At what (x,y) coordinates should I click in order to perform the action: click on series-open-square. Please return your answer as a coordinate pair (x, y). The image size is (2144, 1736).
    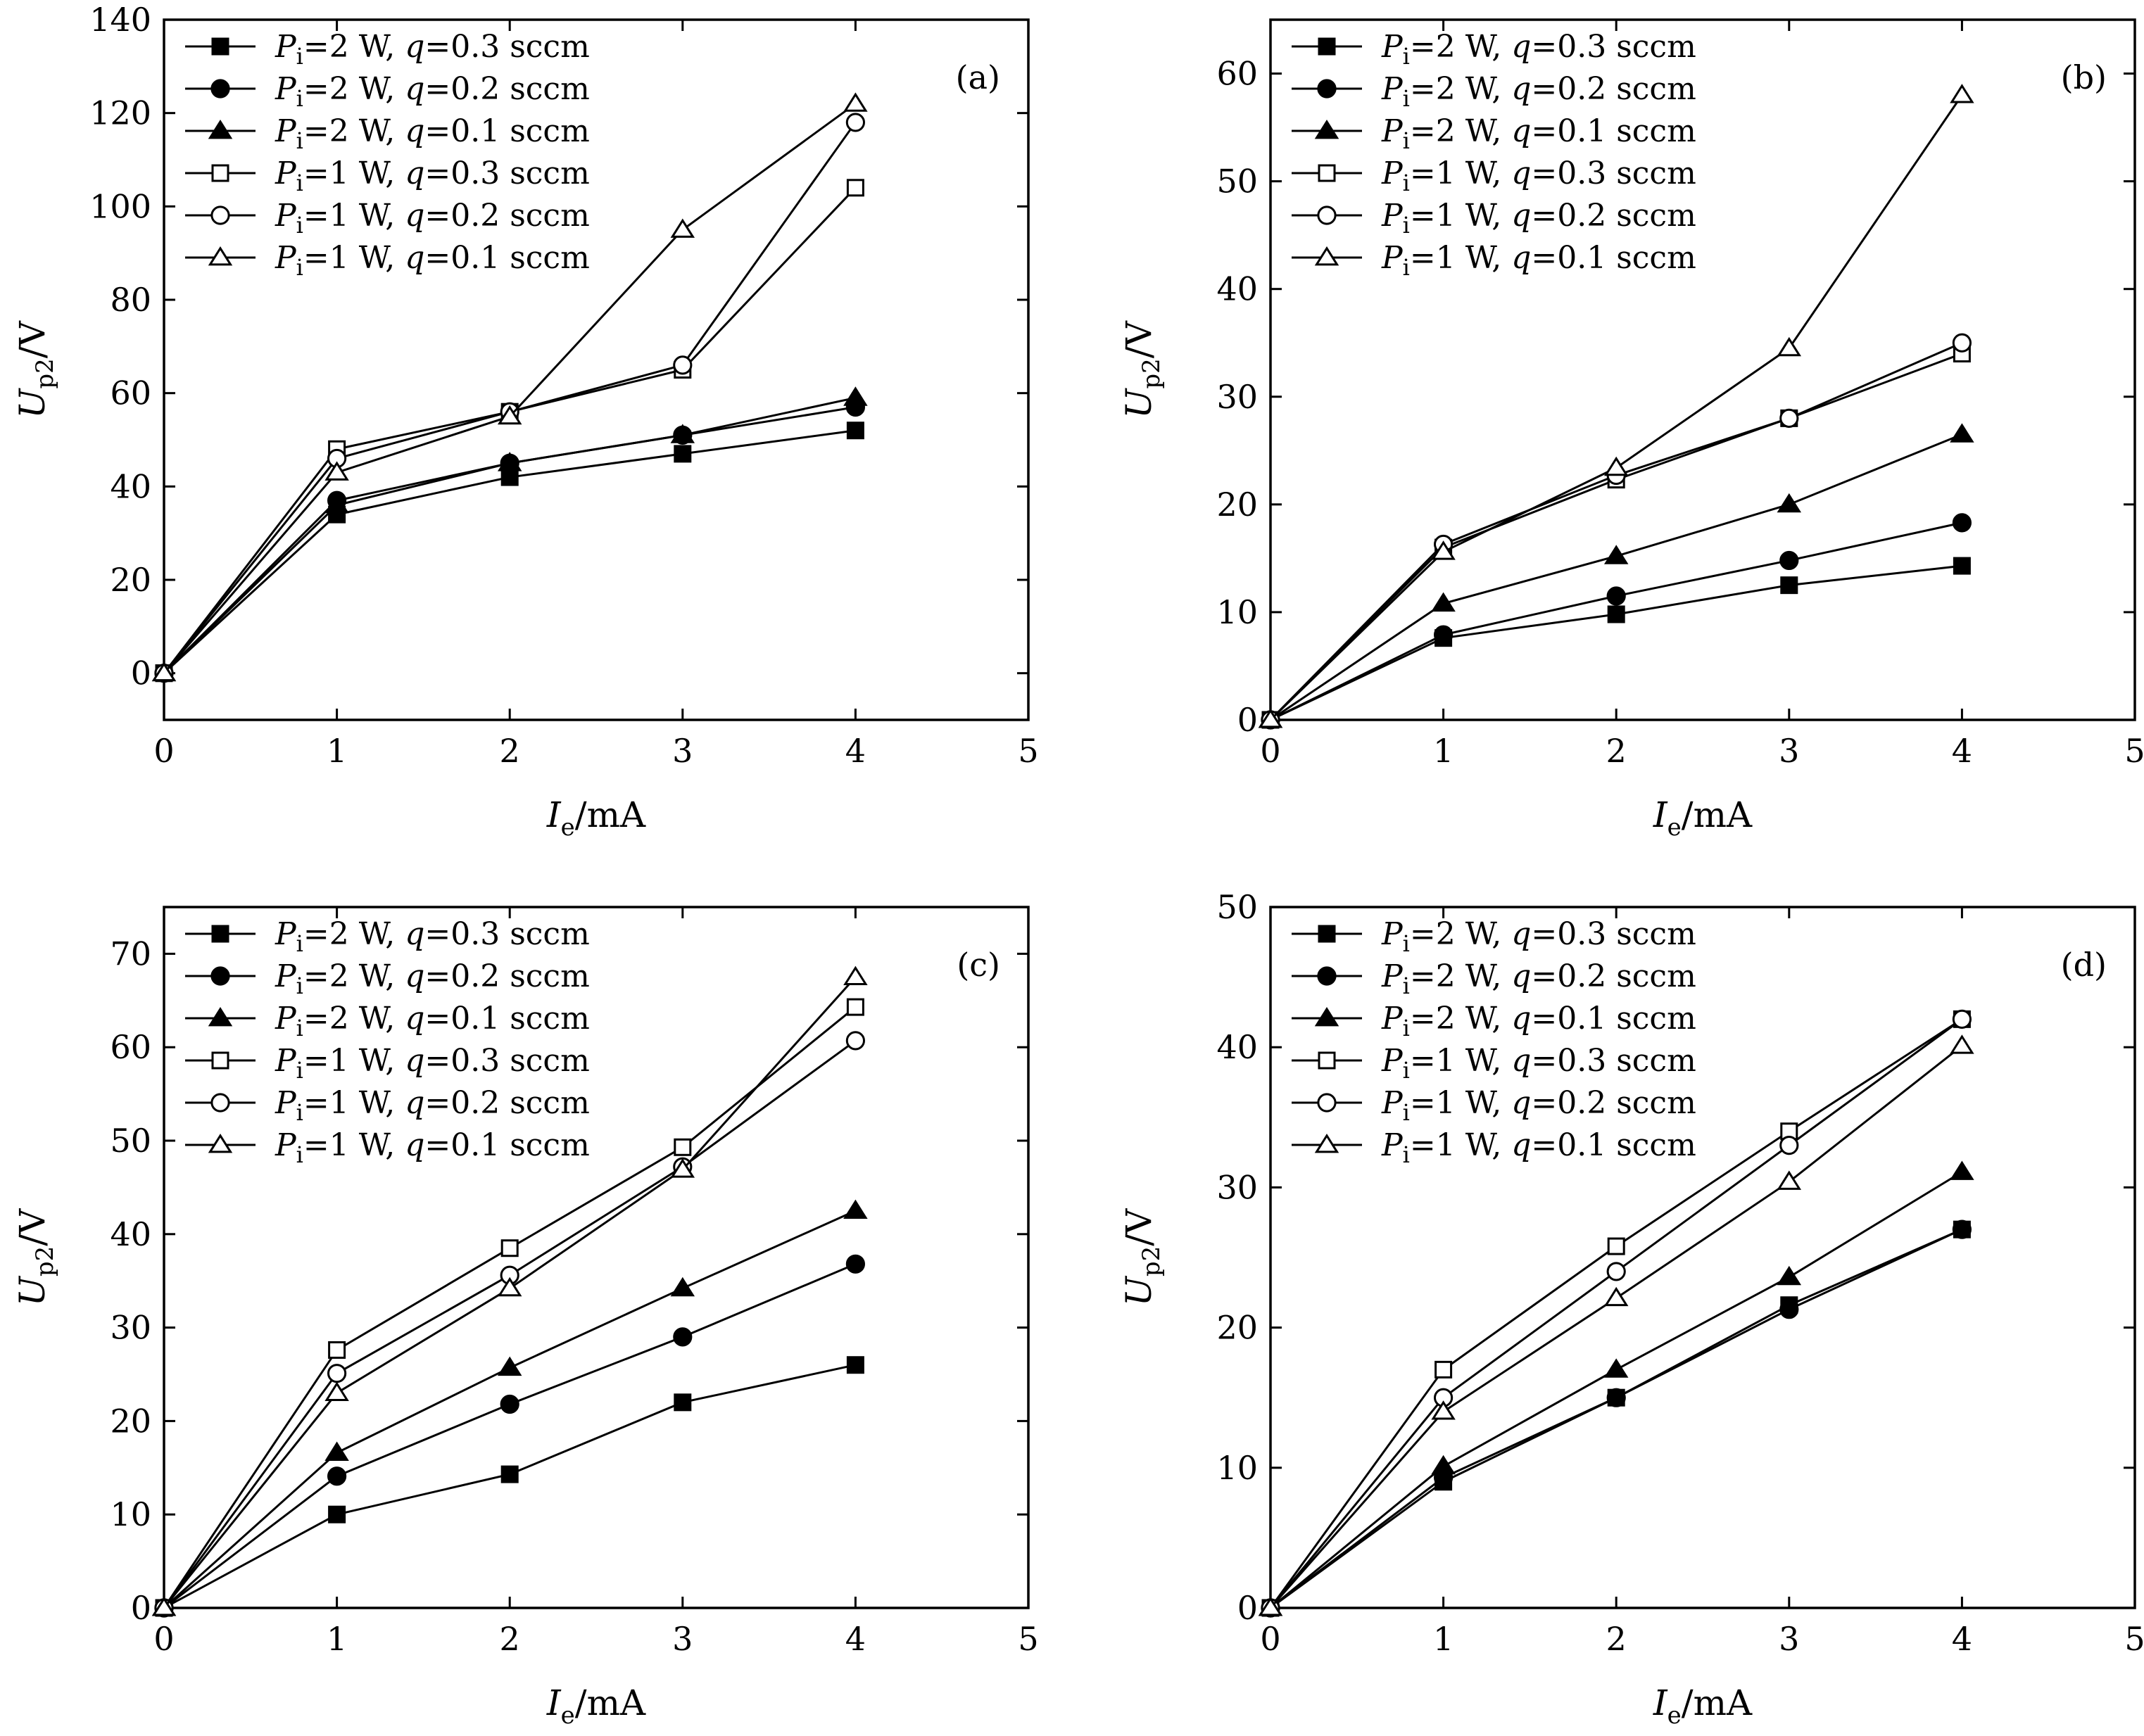
    Looking at the image, I should click on (509, 1307).